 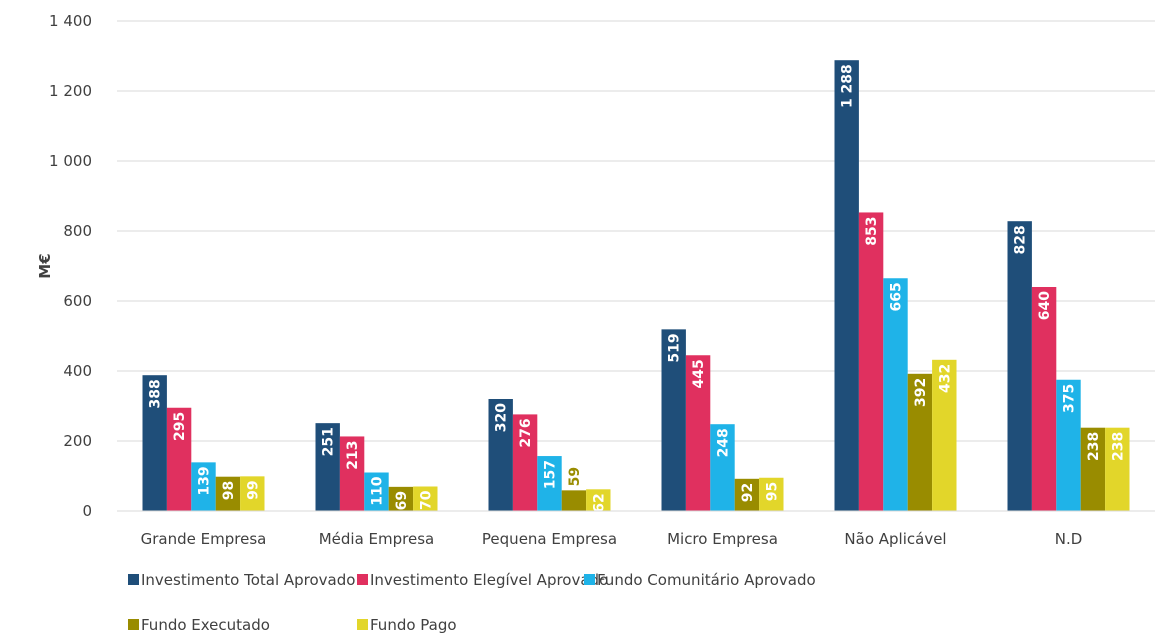 What do you see at coordinates (70, 21) in the screenshot?
I see `y-tick-label: 1 400` at bounding box center [70, 21].